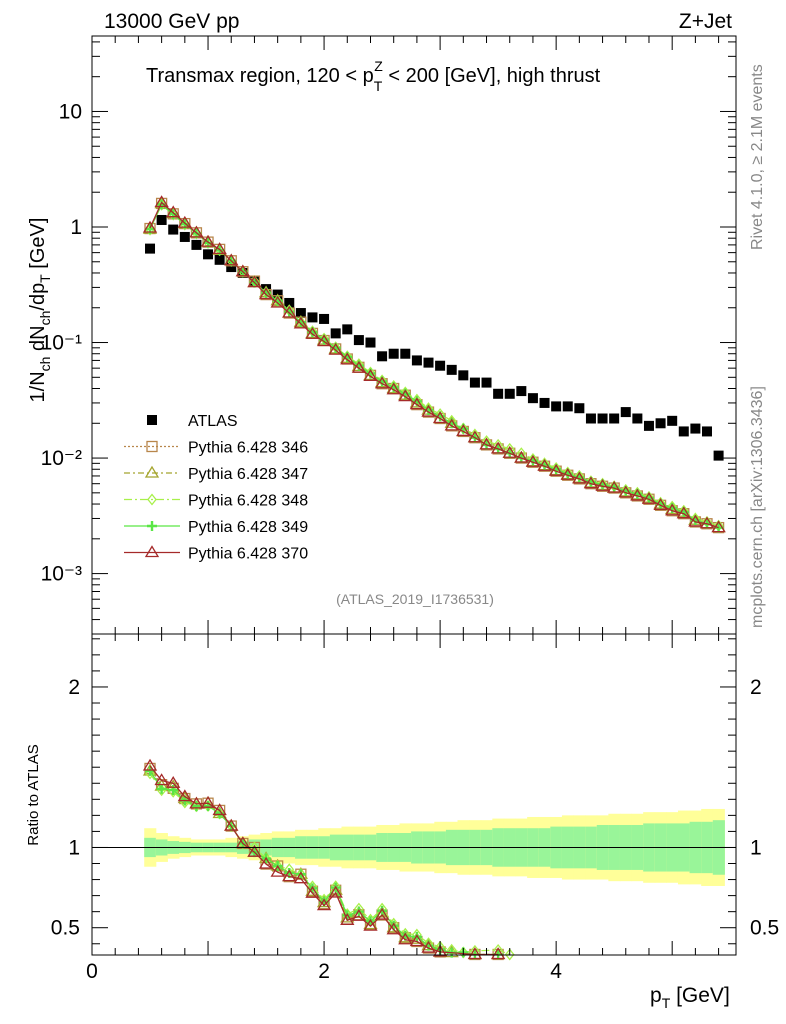  What do you see at coordinates (248, 474) in the screenshot?
I see `legend-label: Pythia 6.428 347` at bounding box center [248, 474].